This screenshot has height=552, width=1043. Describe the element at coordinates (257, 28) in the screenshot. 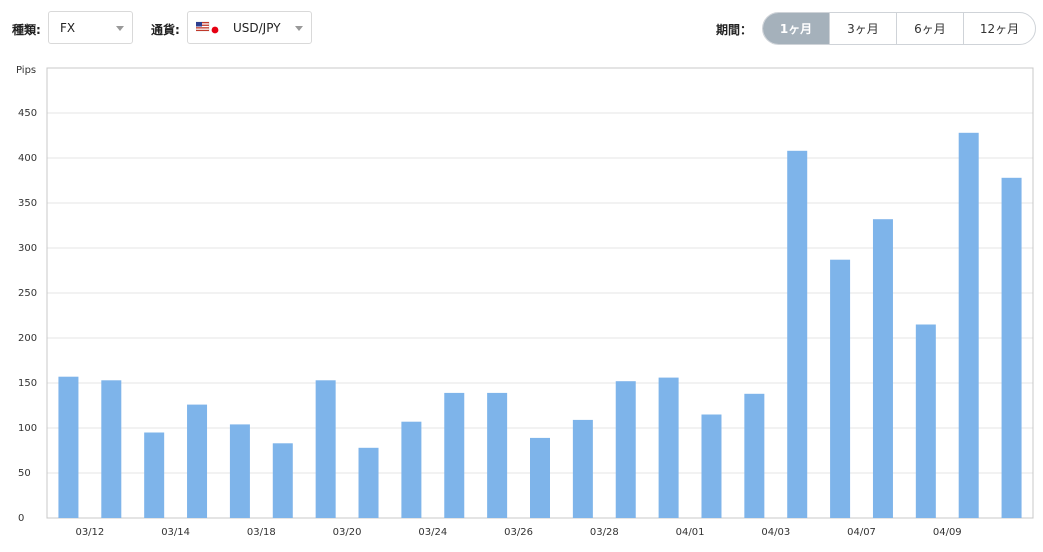

I see `currency-select-value: USD/JPY` at that location.